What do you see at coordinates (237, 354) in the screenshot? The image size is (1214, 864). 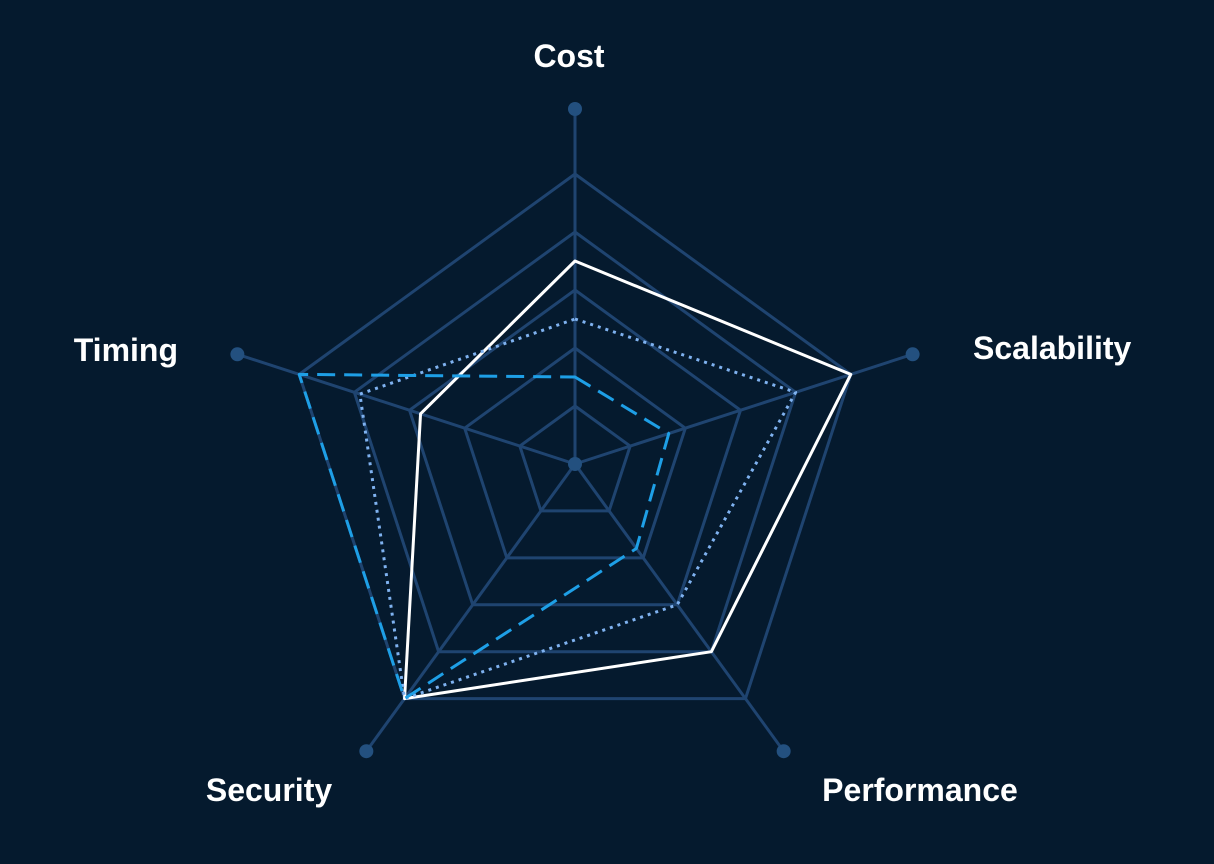 I see `axis-end-dot-timing` at bounding box center [237, 354].